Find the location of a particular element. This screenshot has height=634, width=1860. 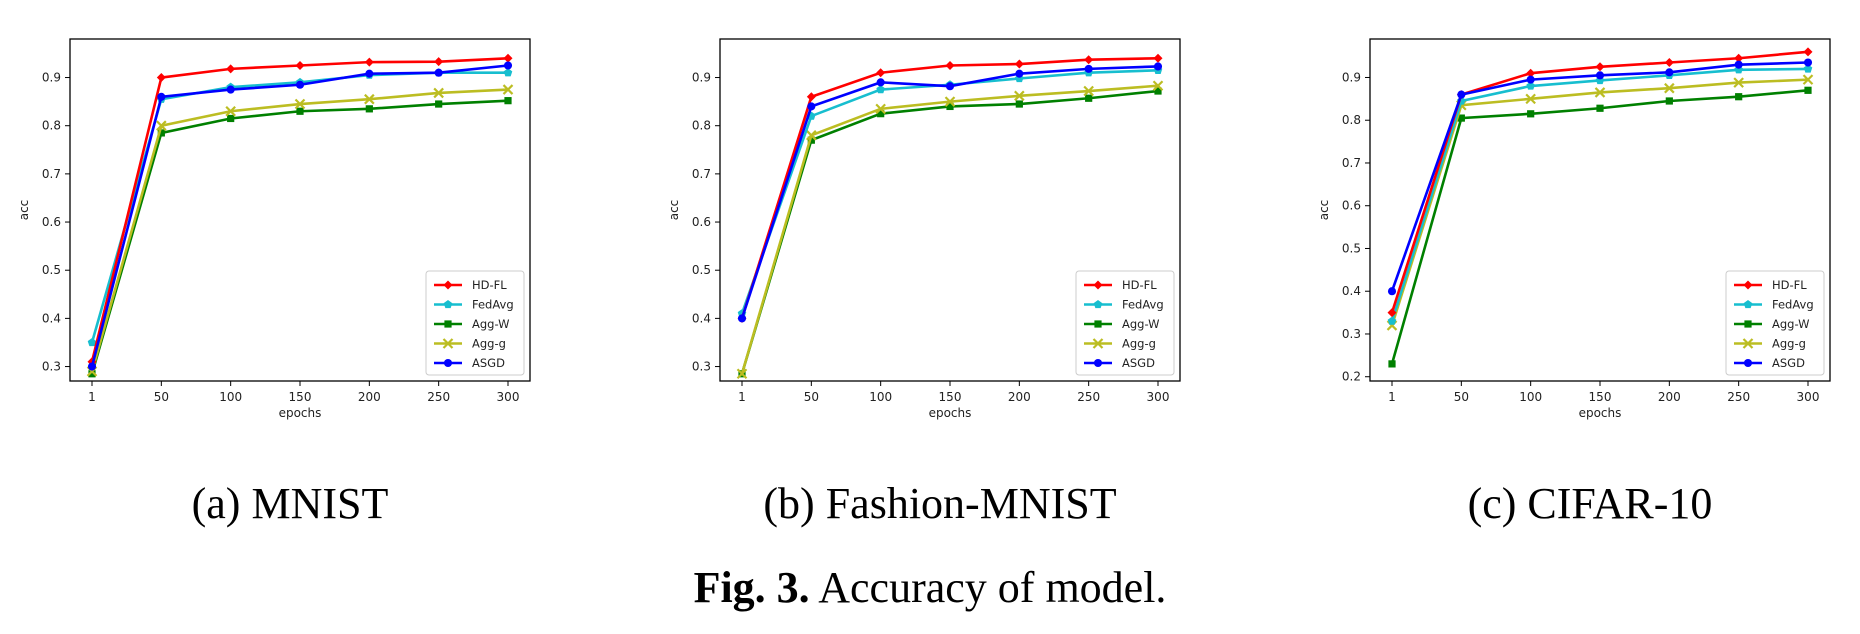

x-tick-label: 100 is located at coordinates (1530, 397).